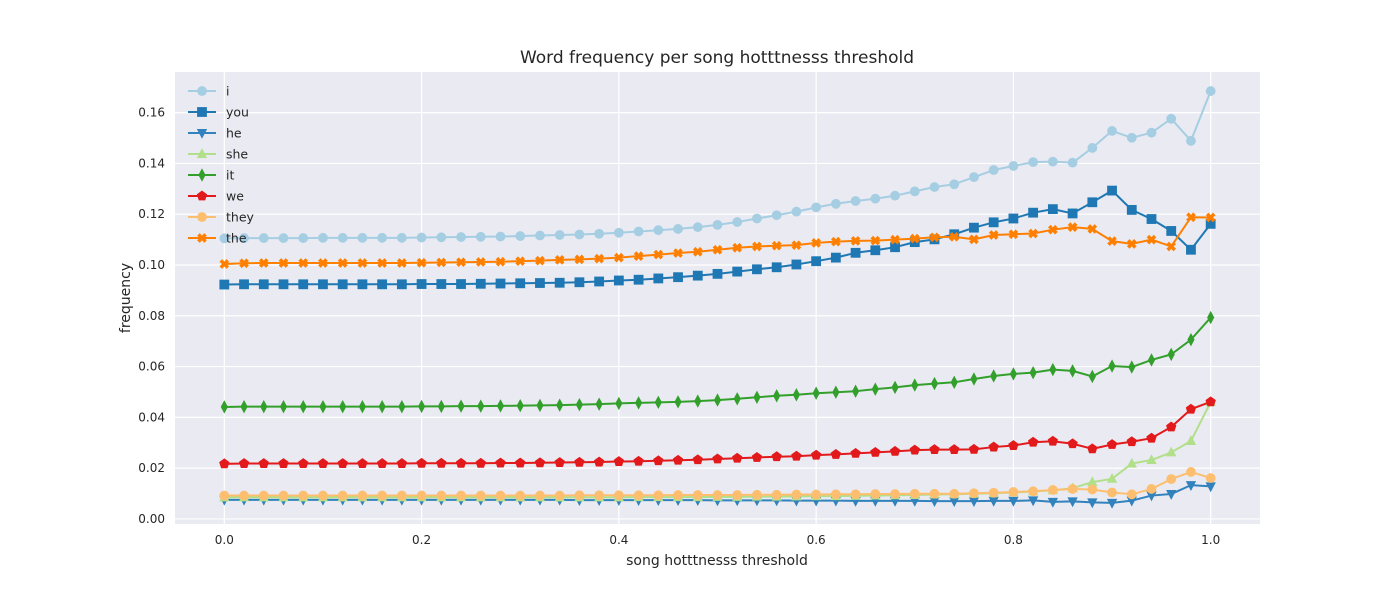 Image resolution: width=1400 pixels, height=600 pixels. I want to click on series-the, so click(717, 240).